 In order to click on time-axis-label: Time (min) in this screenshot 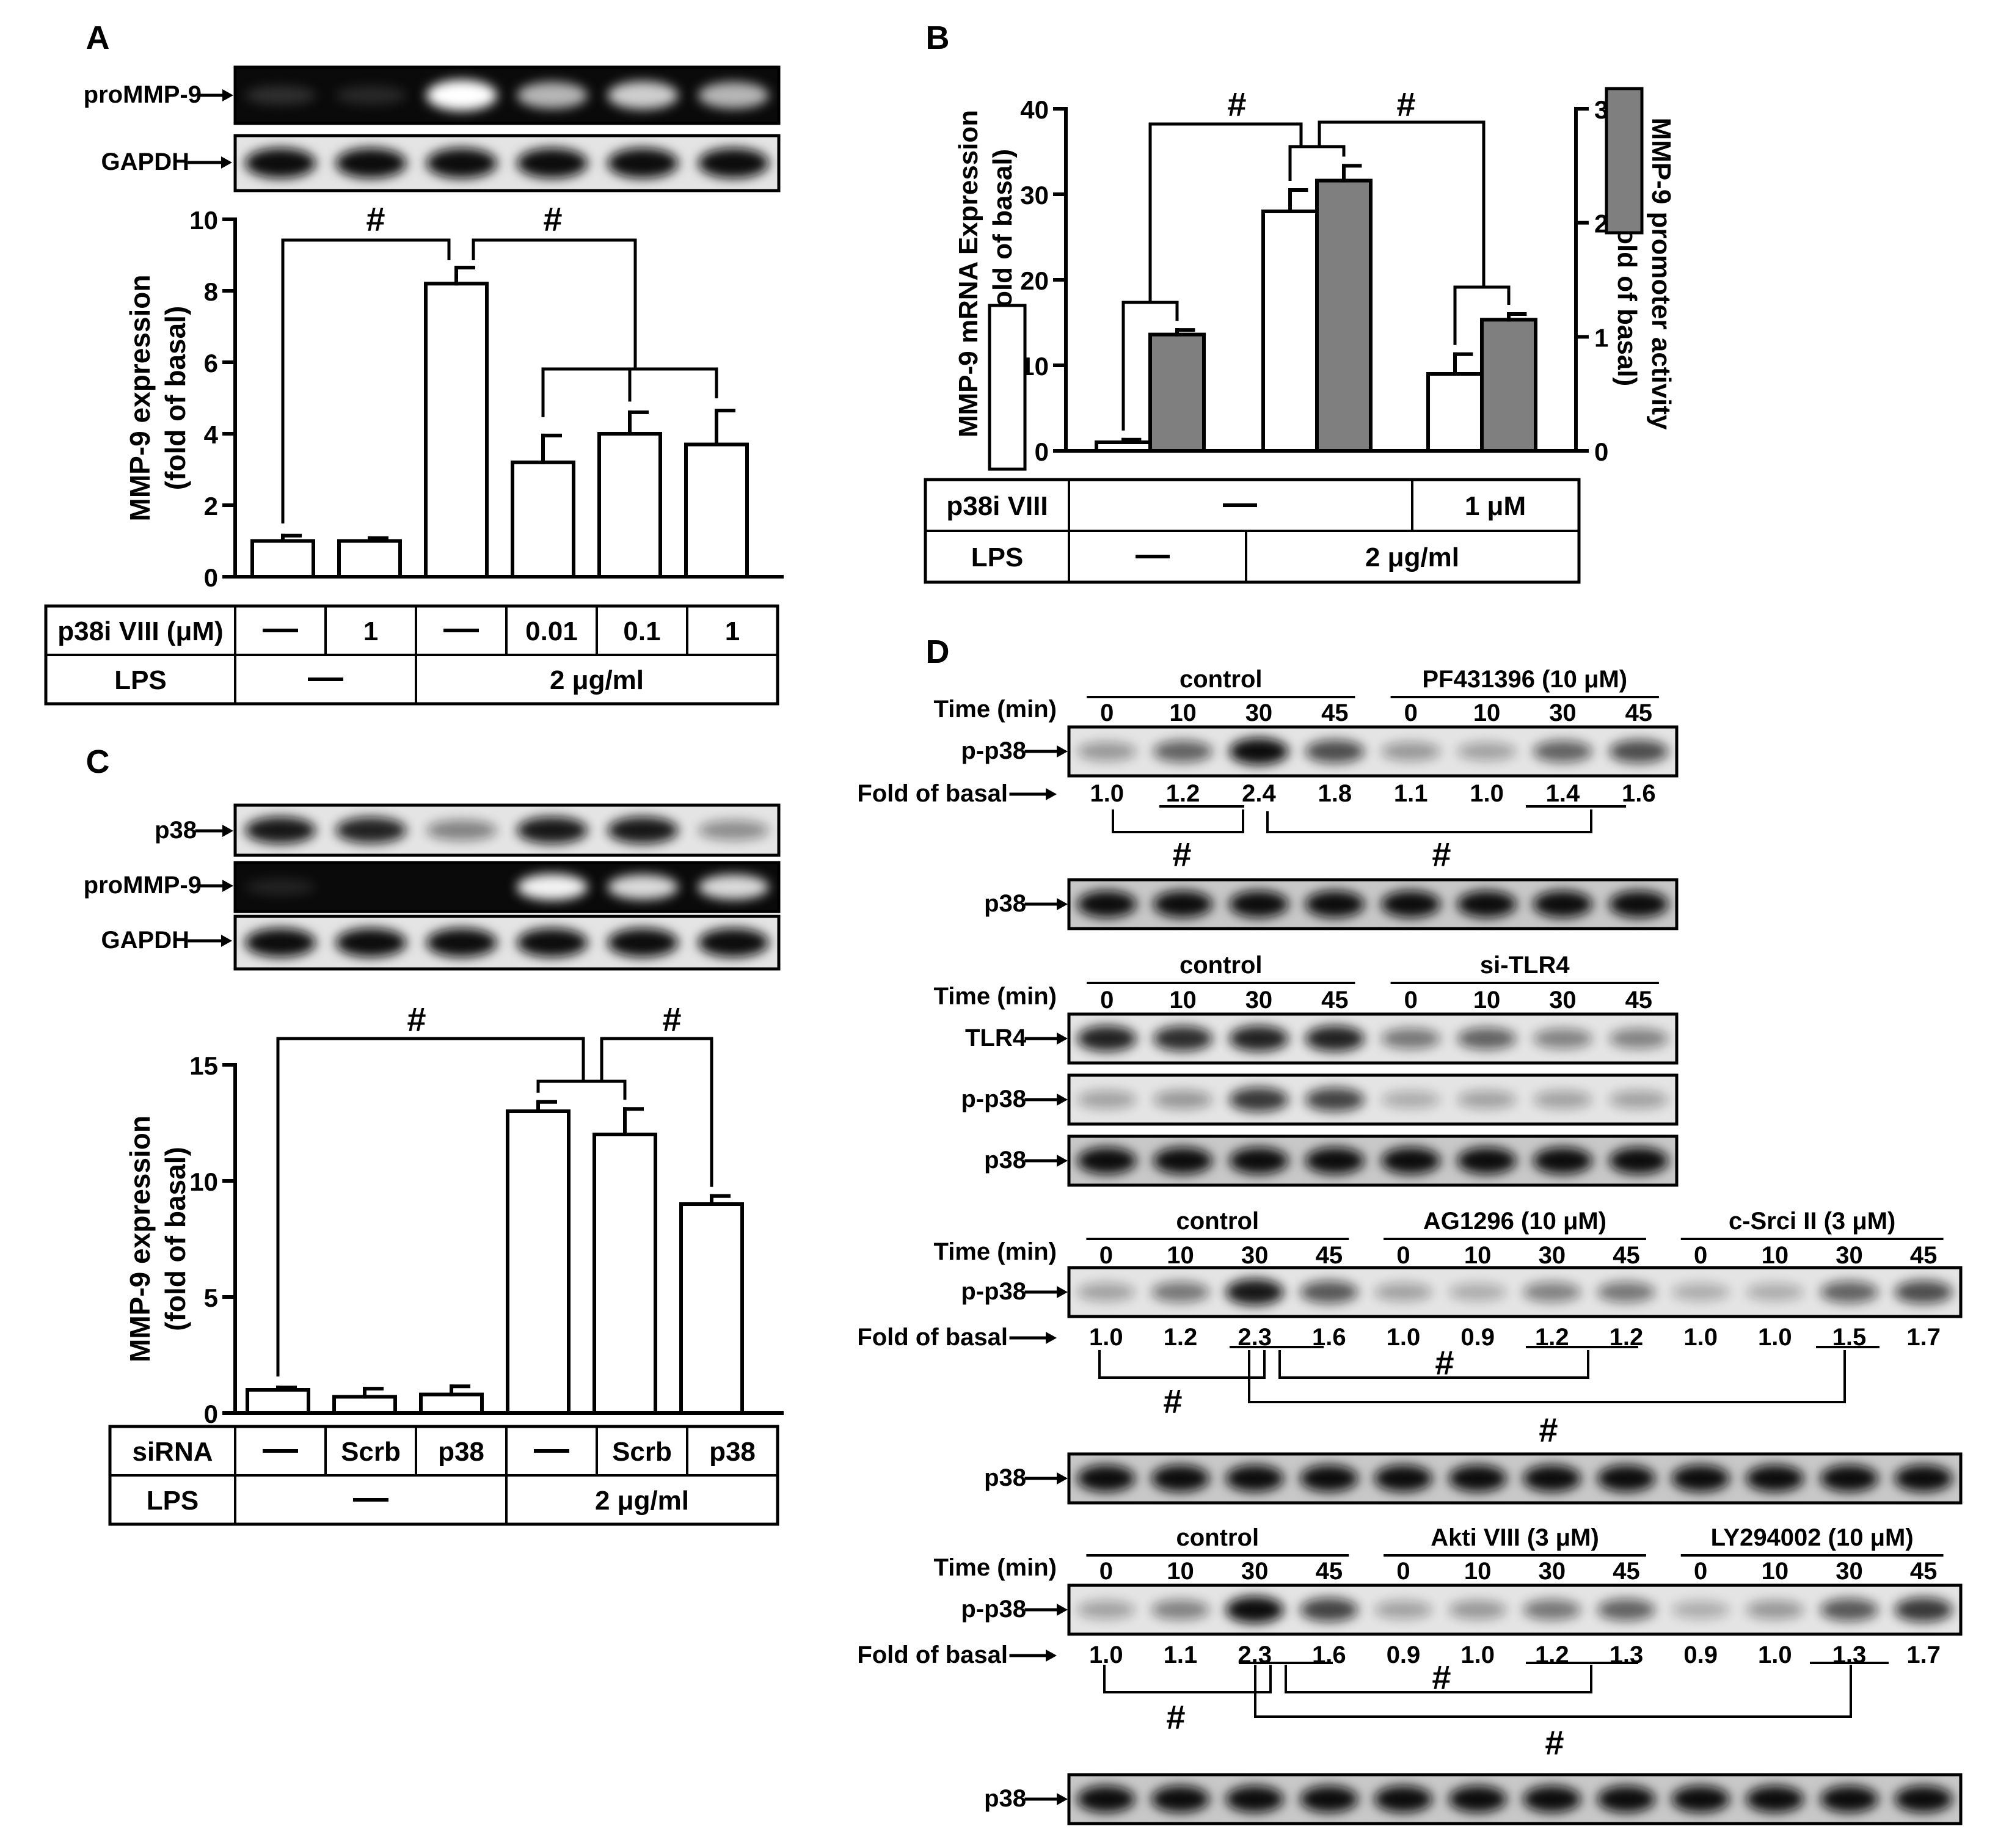, I will do `click(995, 709)`.